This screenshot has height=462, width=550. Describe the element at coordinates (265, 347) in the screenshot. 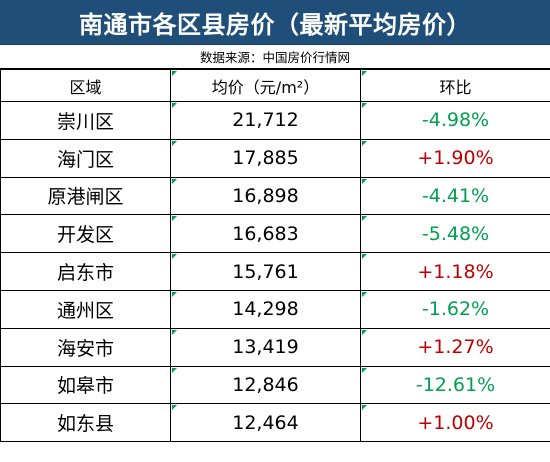

I see `price-cell: 13,419` at that location.